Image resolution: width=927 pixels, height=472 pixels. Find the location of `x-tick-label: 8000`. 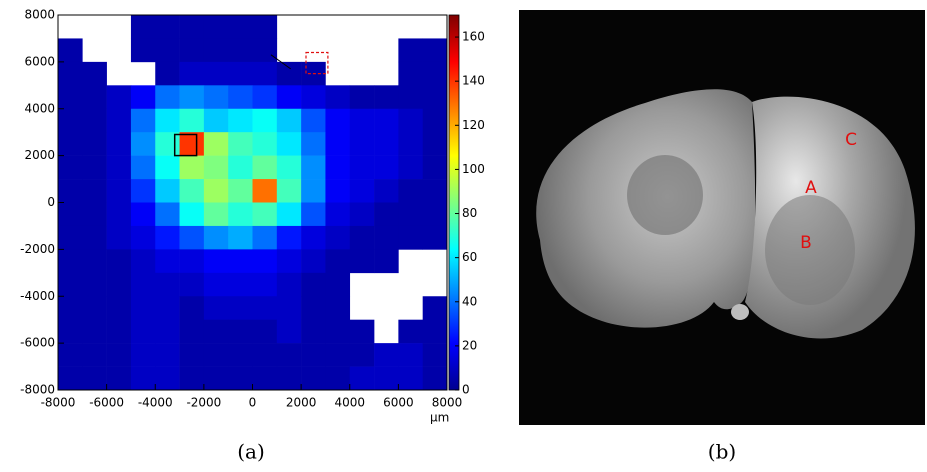

x-tick-label: 8000 is located at coordinates (447, 403).